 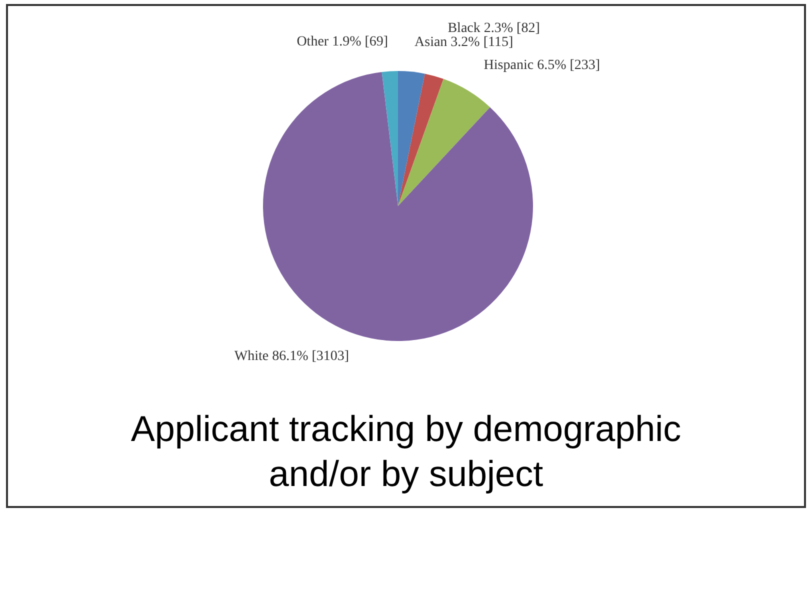 I want to click on slice-label: Other 1.9% [69], so click(x=342, y=42).